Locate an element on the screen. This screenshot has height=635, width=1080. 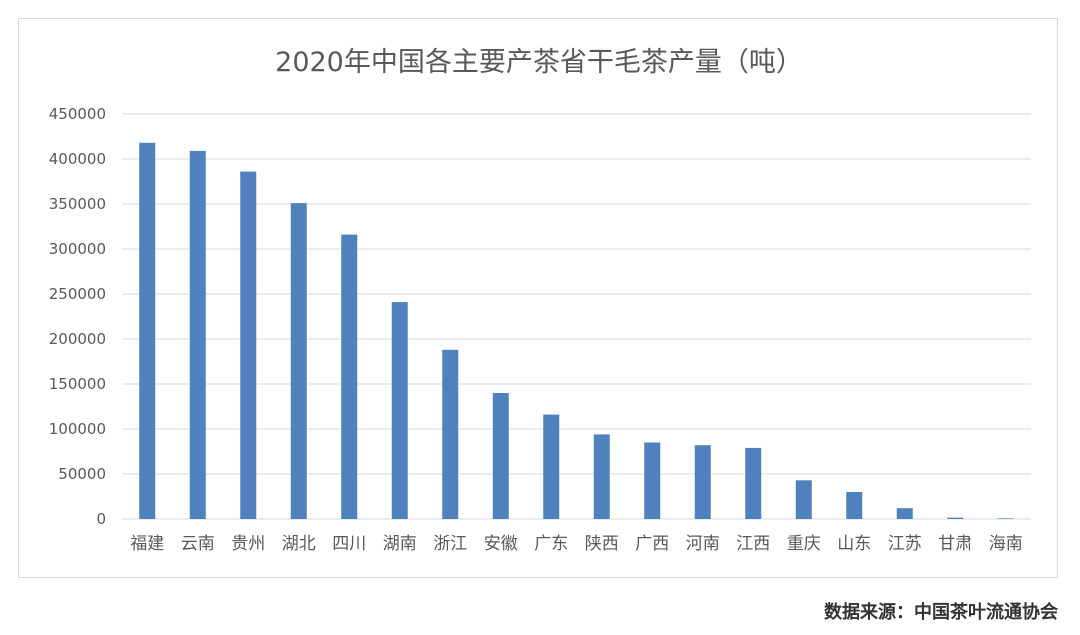
x-category-label: 陕西 is located at coordinates (602, 544).